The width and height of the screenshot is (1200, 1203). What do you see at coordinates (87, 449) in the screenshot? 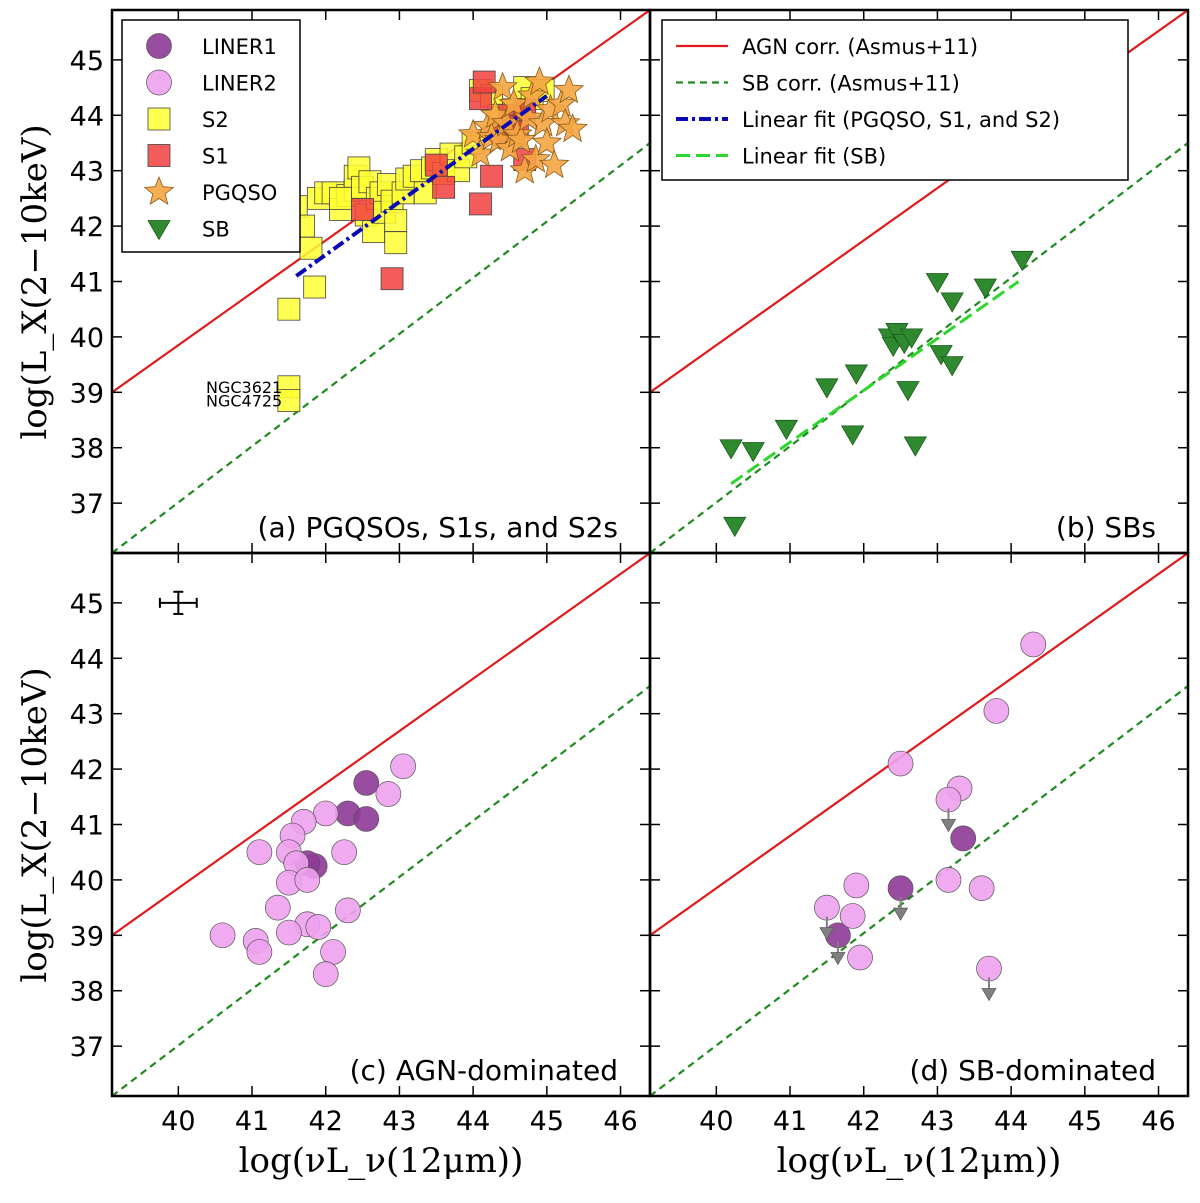
I see `y-tick-label: 38` at bounding box center [87, 449].